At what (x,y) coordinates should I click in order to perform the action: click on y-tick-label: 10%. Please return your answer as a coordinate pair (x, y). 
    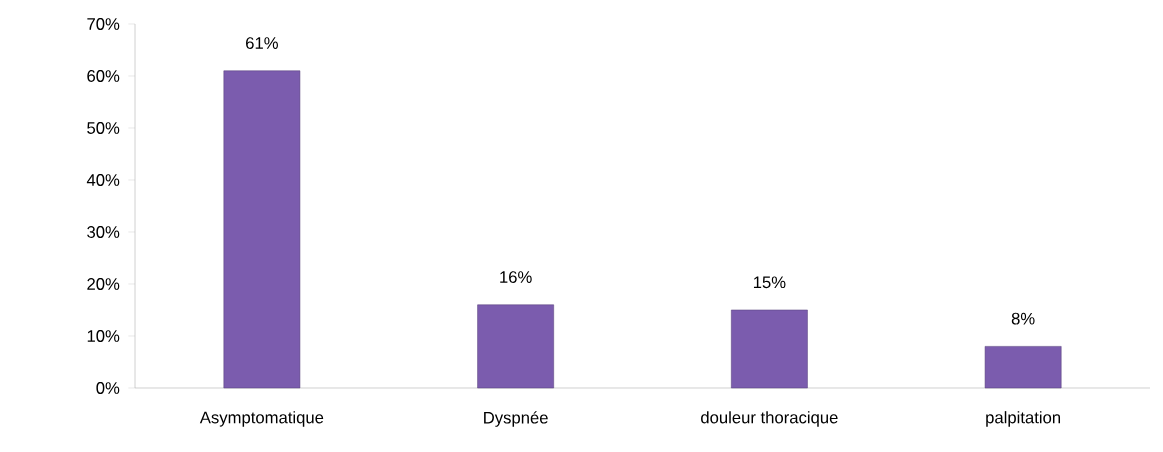
    Looking at the image, I should click on (103, 336).